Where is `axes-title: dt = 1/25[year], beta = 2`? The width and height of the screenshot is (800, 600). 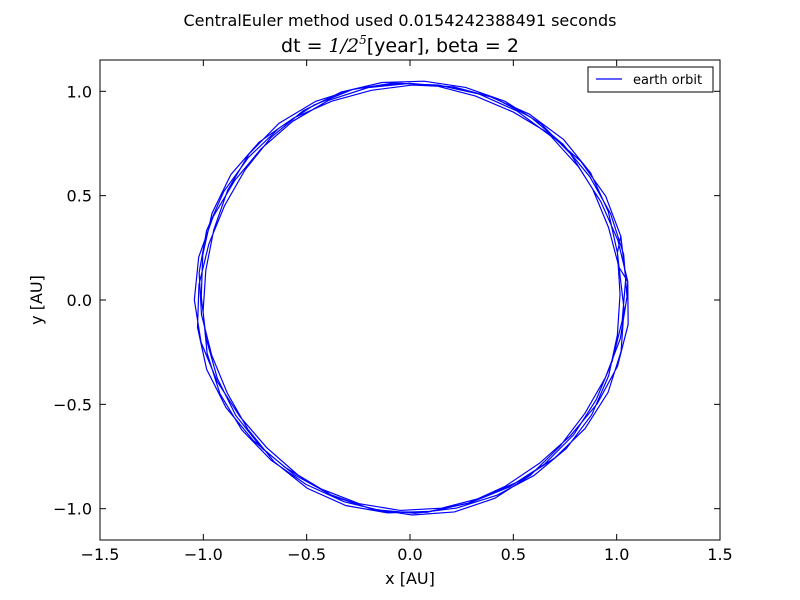
axes-title: dt = 1/25[year], beta = 2 is located at coordinates (400, 45).